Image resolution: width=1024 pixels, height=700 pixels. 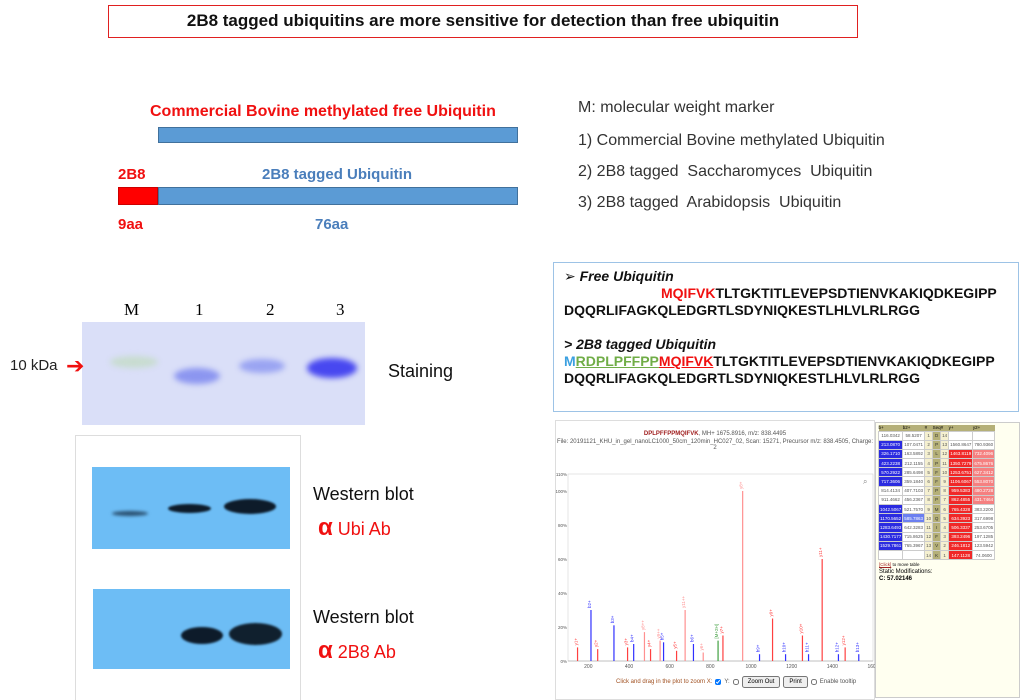 I want to click on tagged-seq-2: DQQRLIFAGKQLEDGRTLSDYNIQKESTLHLVLRLRGG, so click(x=742, y=378).